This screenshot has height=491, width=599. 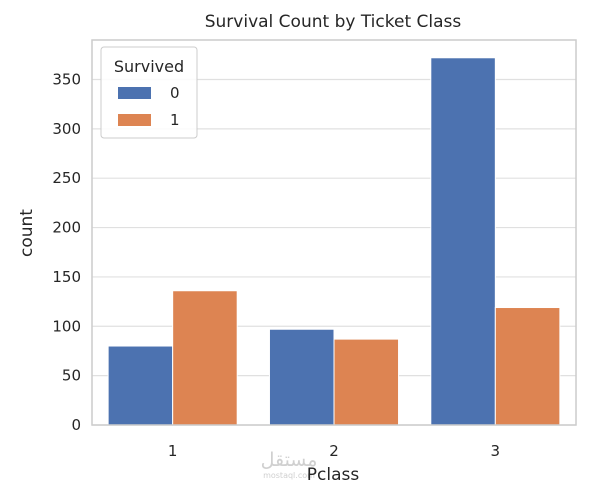 What do you see at coordinates (66, 228) in the screenshot?
I see `y-tick-label: 200` at bounding box center [66, 228].